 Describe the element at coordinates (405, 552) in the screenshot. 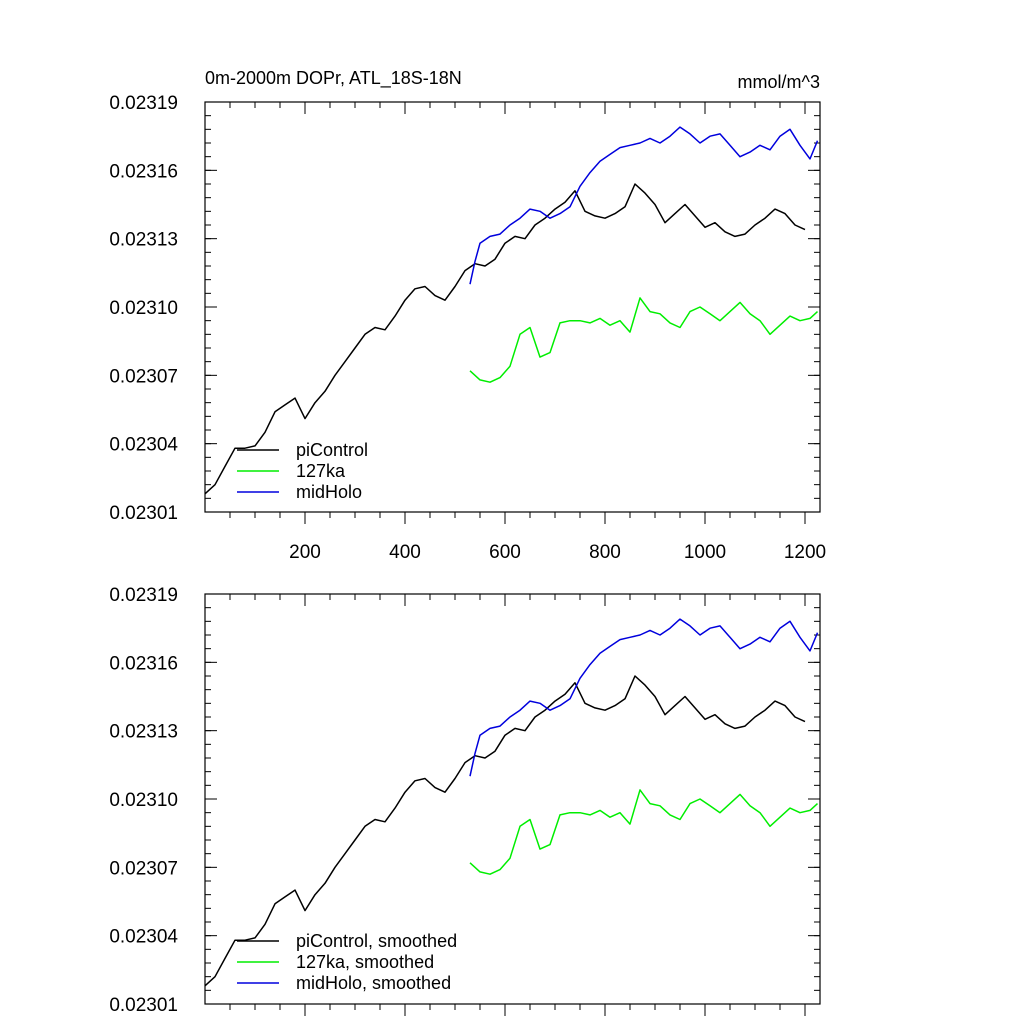

I see `x-tick-label: 400` at that location.